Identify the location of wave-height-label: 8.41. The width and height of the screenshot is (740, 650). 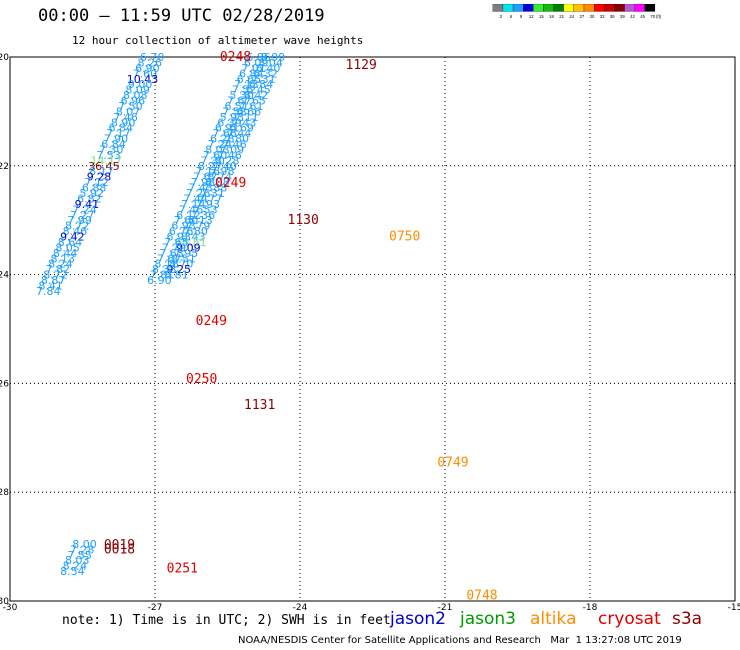
(50, 285).